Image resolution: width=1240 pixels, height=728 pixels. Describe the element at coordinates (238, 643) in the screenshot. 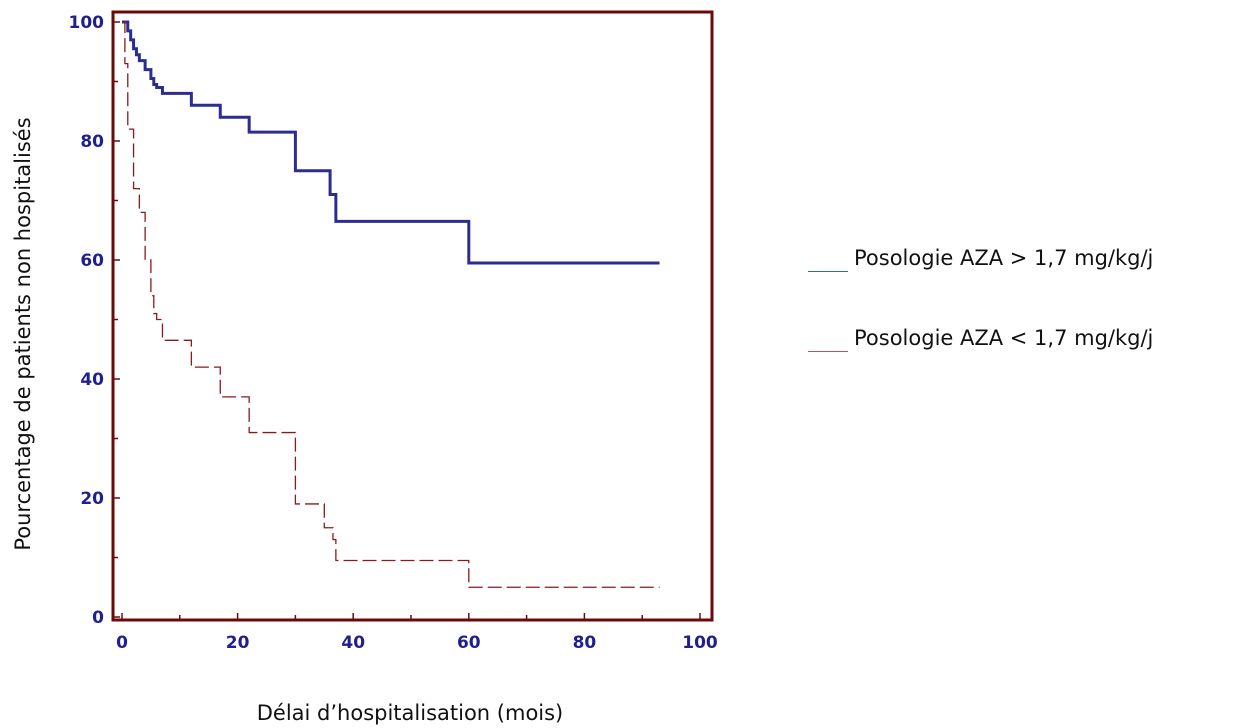

I see `x-tick-label: 20` at that location.